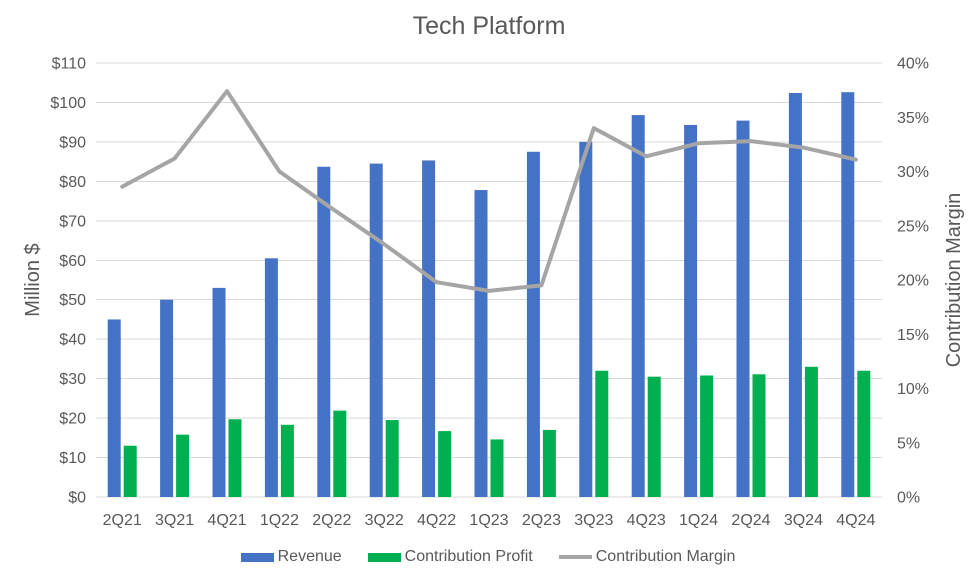 The image size is (976, 583). I want to click on right-axis-tick: 15%, so click(913, 335).